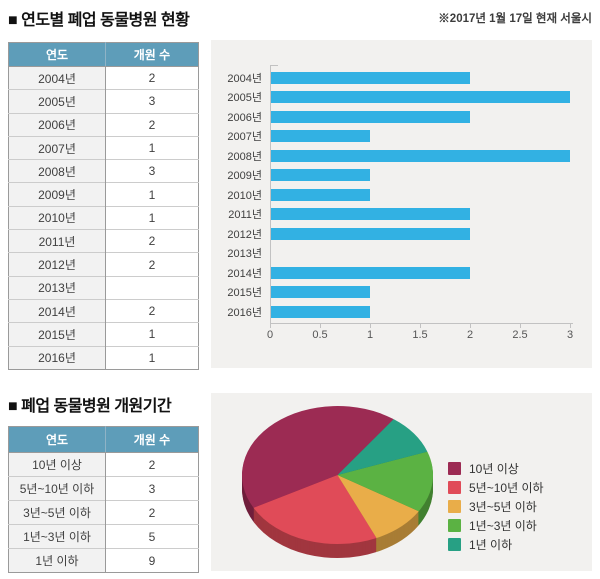 Image resolution: width=600 pixels, height=579 pixels. I want to click on duration-column-header: 연도, so click(57, 439).